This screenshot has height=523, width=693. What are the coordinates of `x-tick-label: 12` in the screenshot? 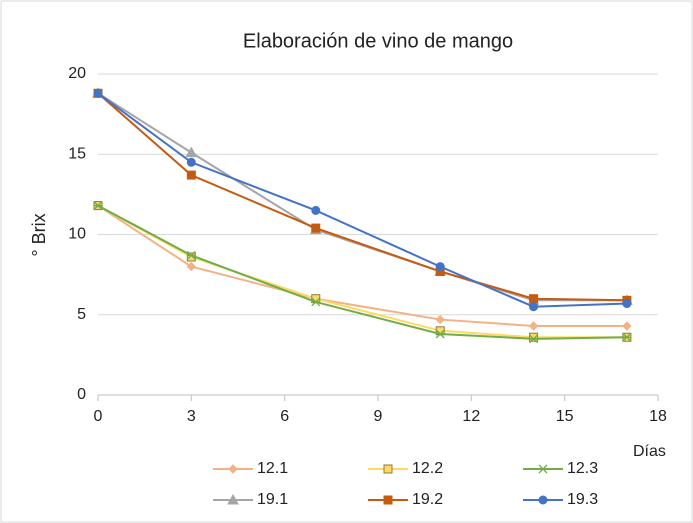 It's located at (471, 416).